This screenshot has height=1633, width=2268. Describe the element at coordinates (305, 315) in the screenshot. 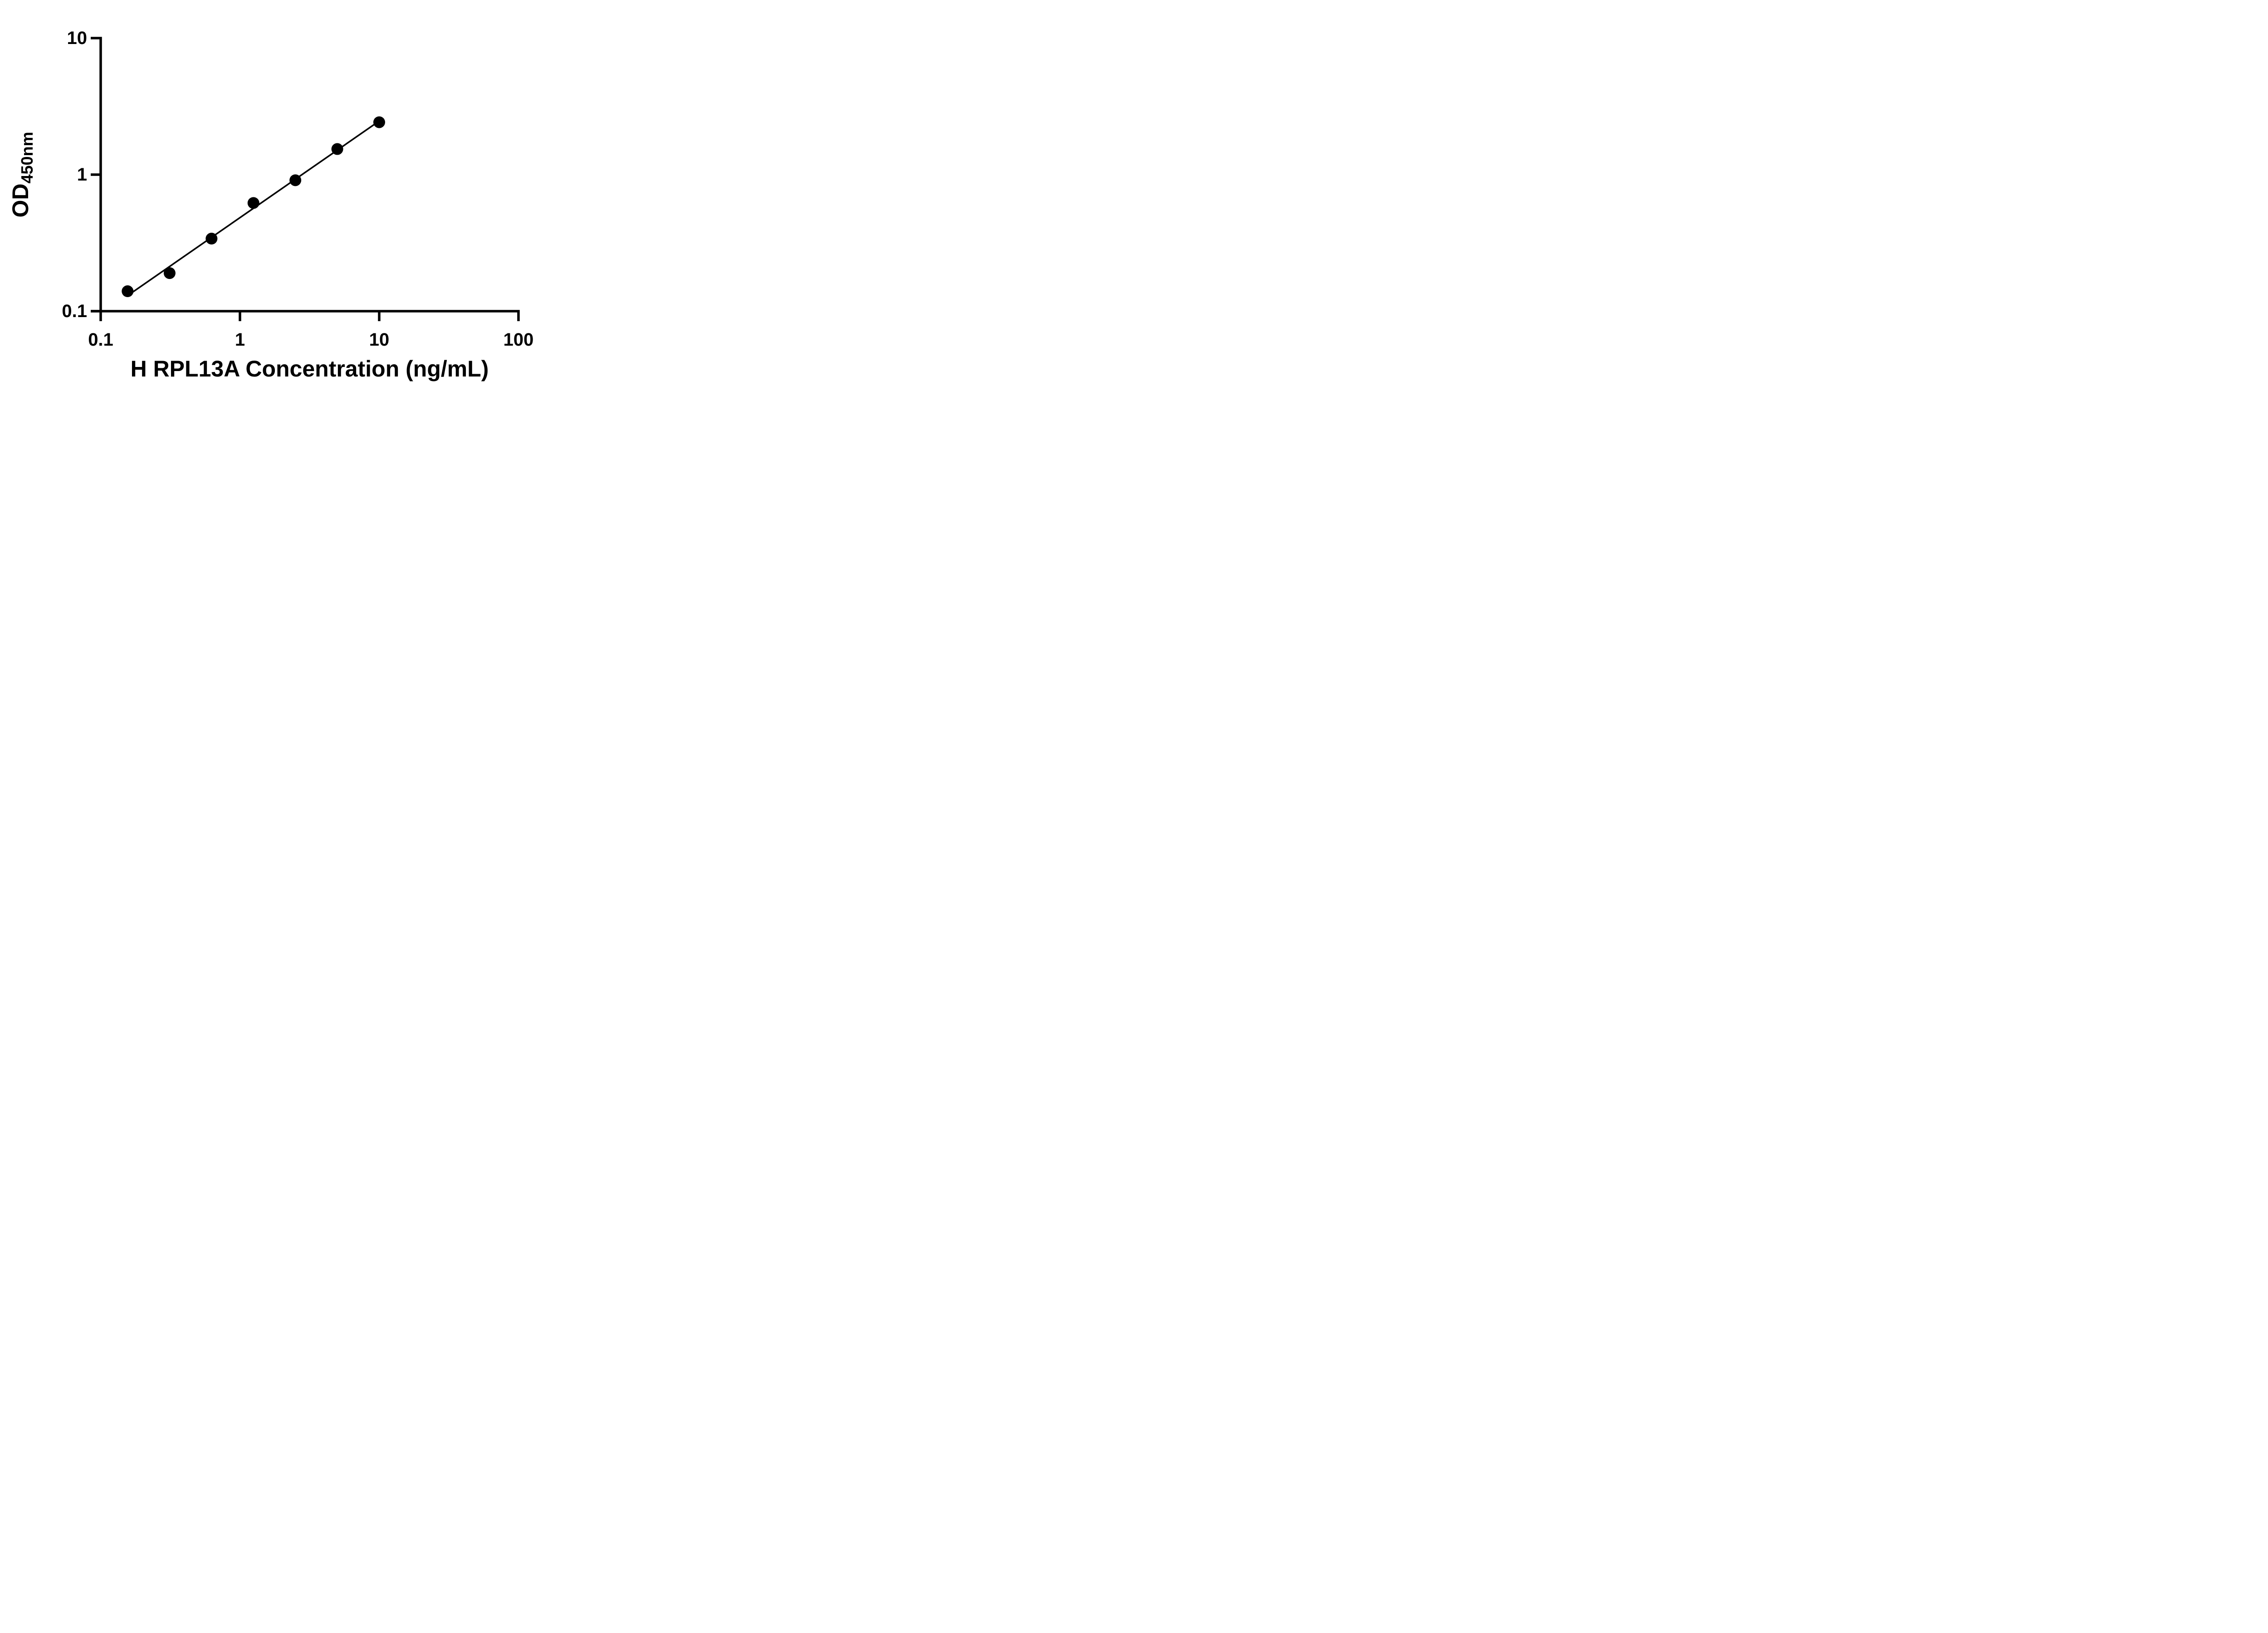

I see `x-axis` at that location.